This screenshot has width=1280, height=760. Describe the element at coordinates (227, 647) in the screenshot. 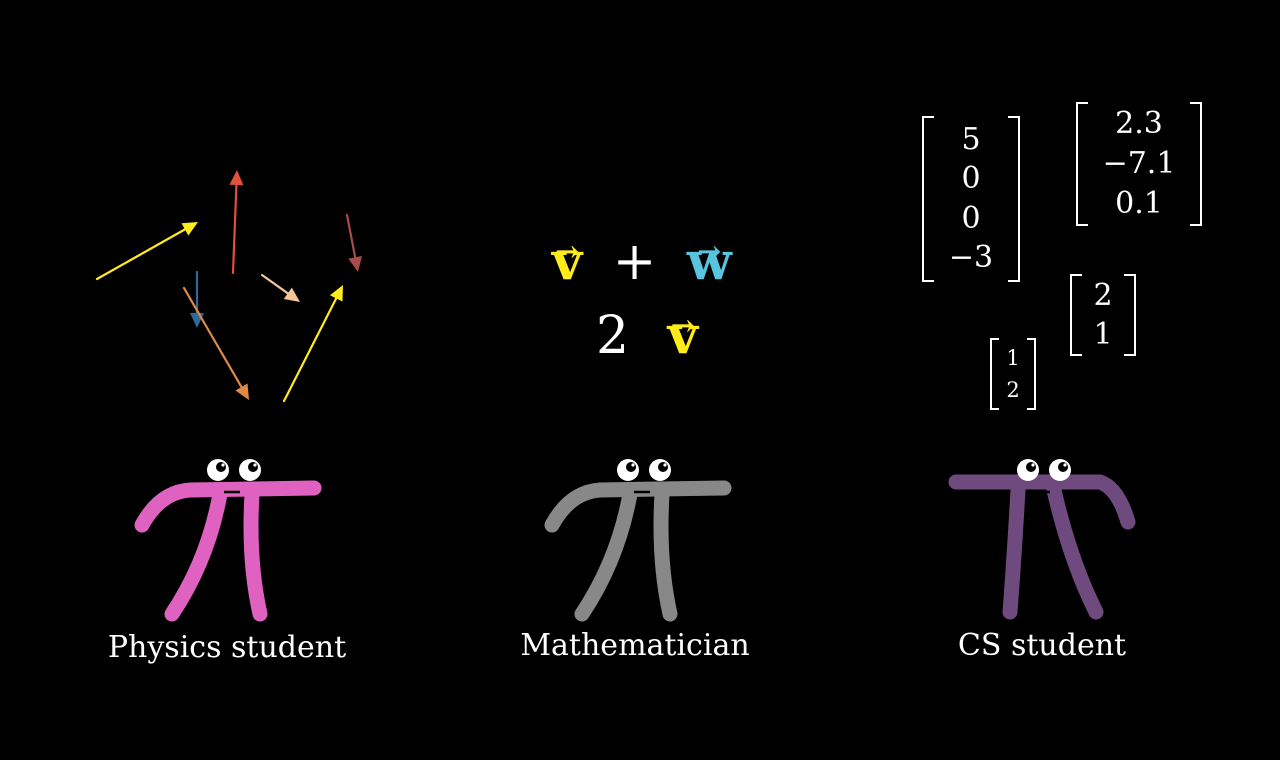

I see `caption-physics-student: Physics student` at that location.